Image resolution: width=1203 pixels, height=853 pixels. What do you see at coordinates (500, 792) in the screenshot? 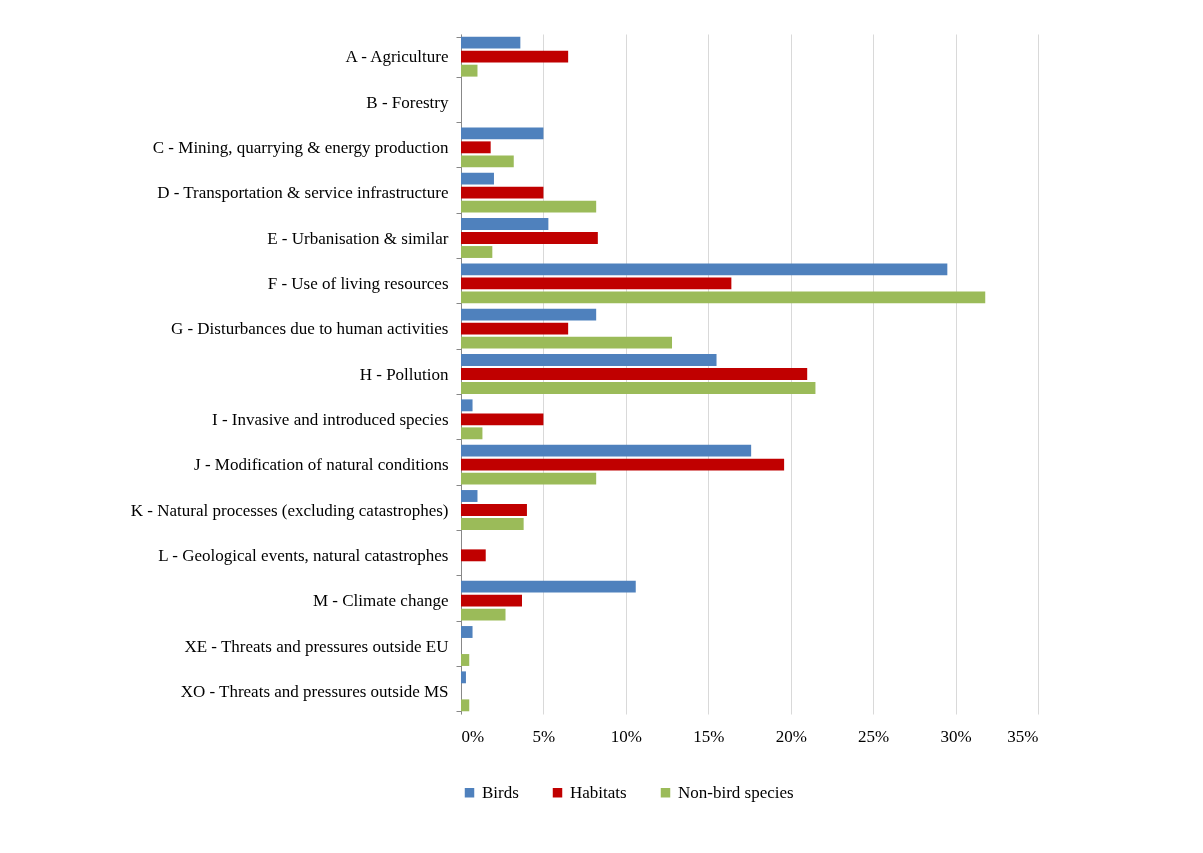
I see `legend-label: Birds` at bounding box center [500, 792].